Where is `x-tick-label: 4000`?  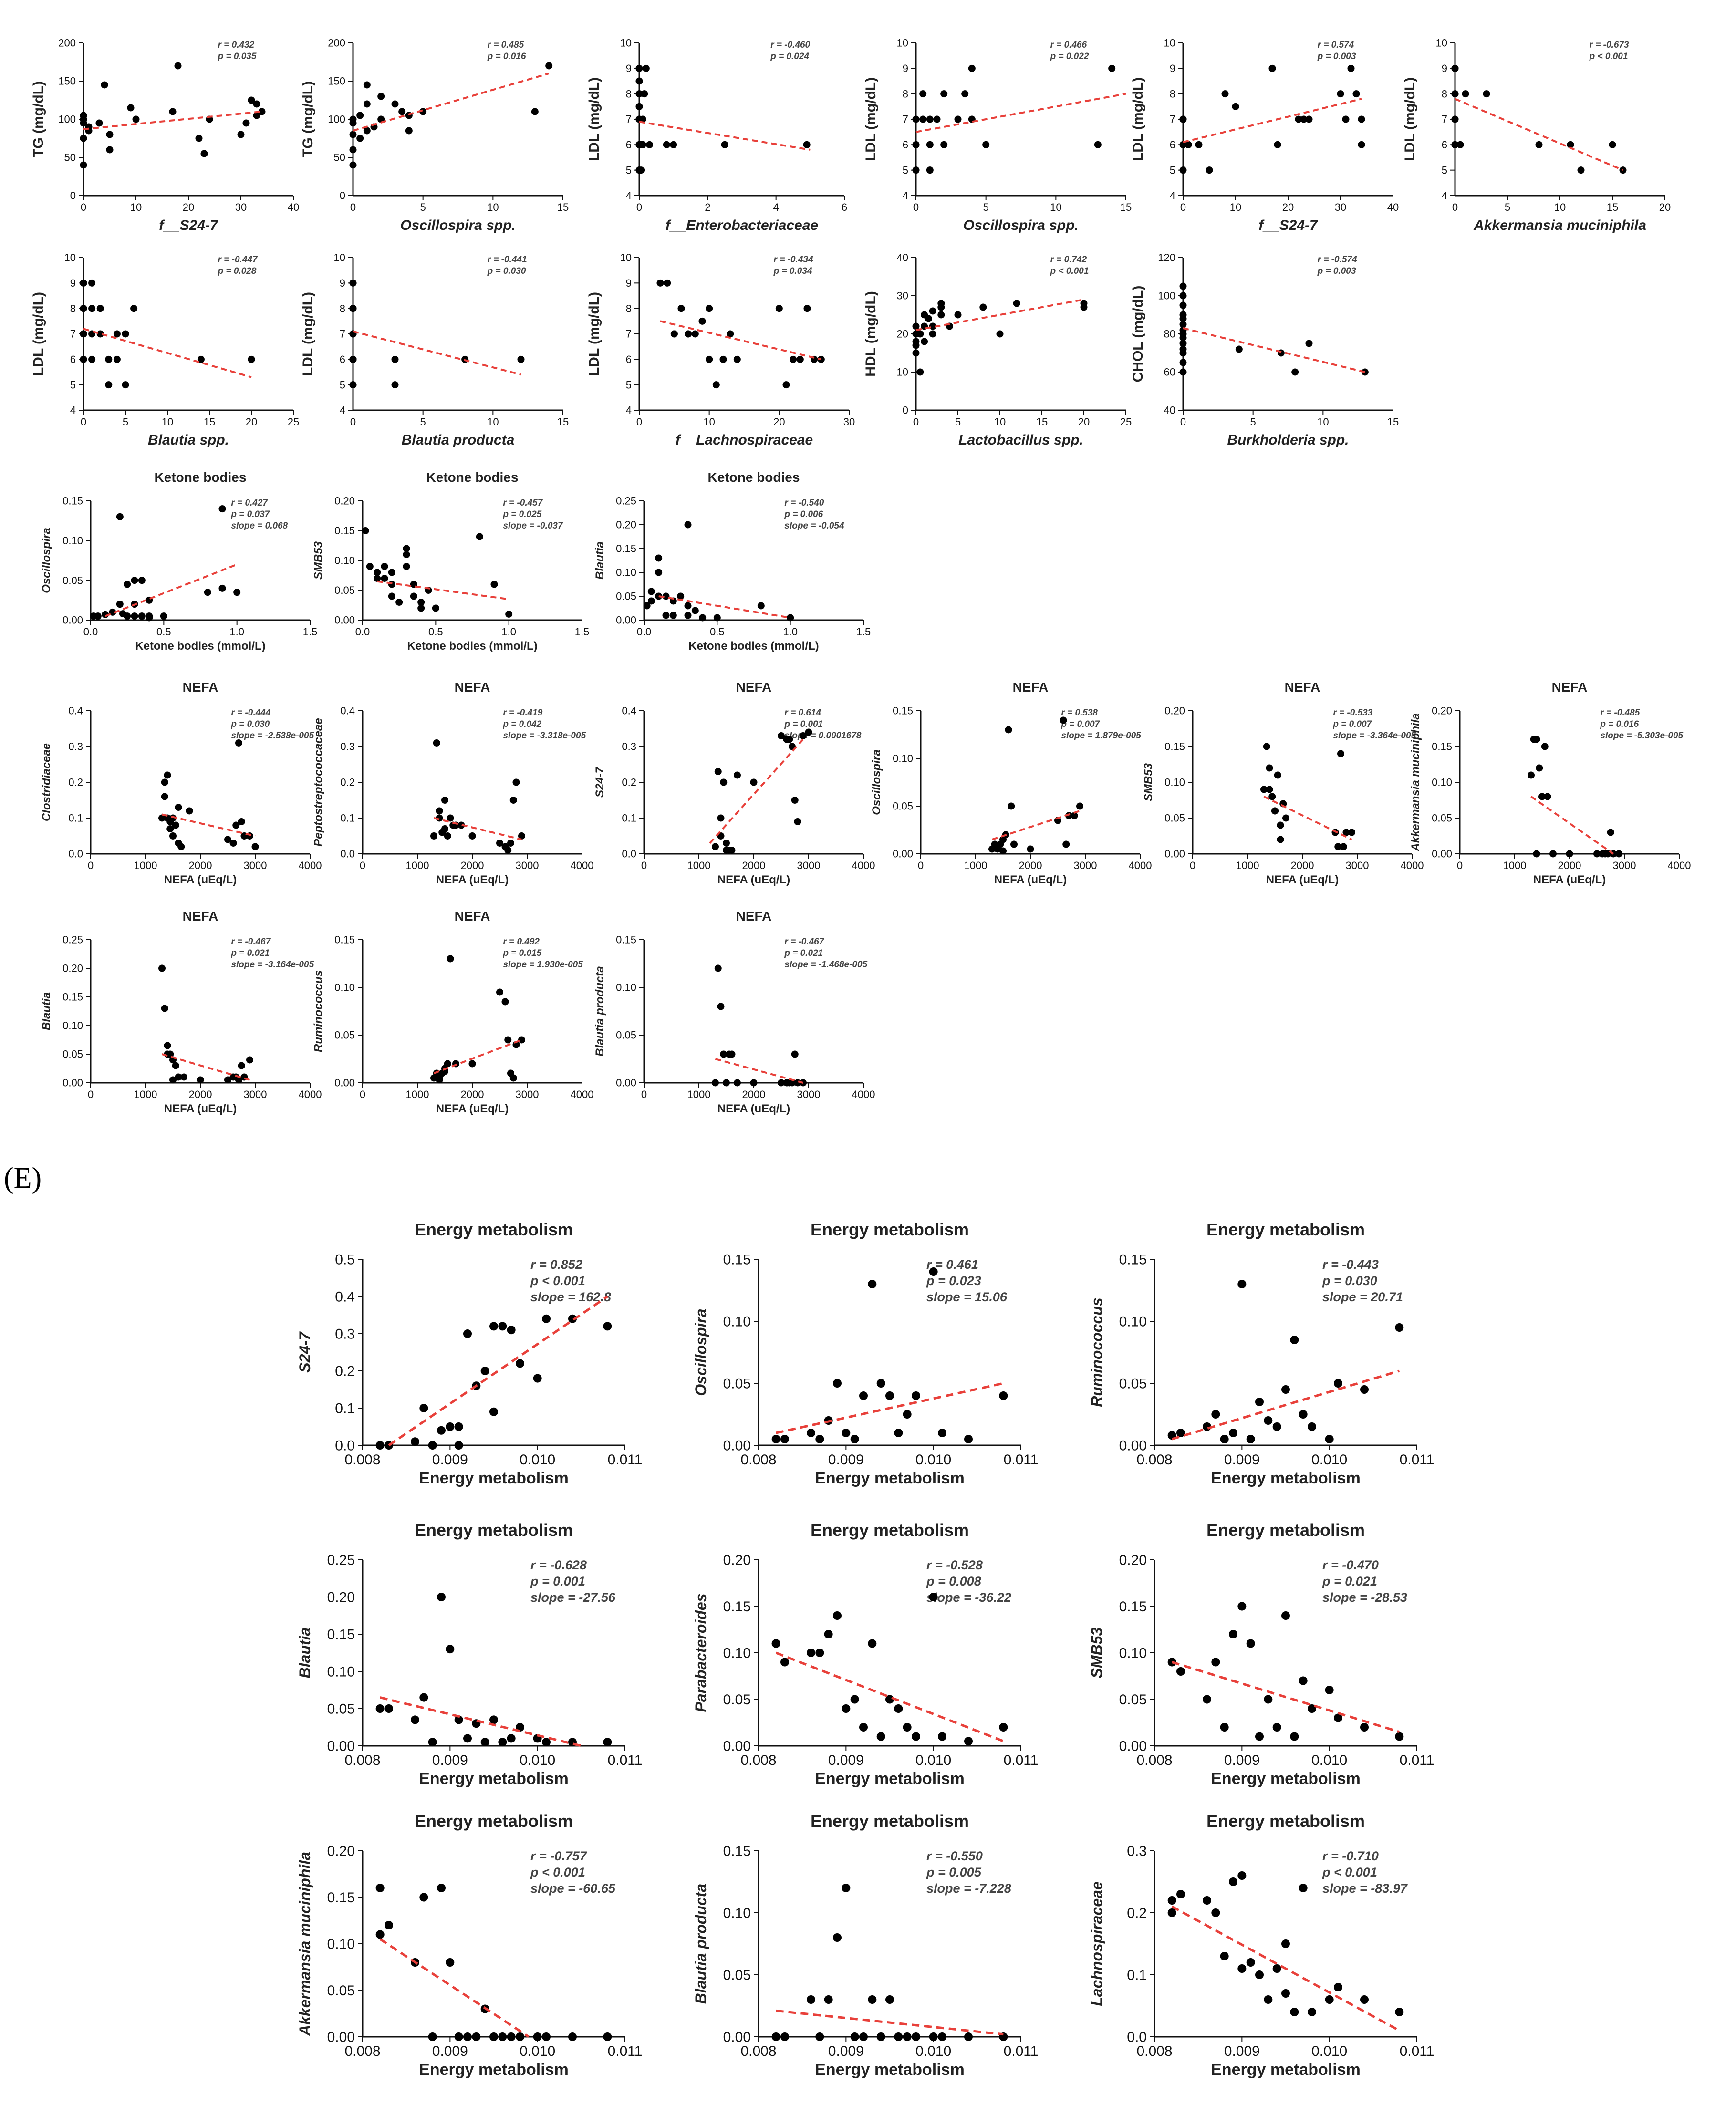
x-tick-label: 4000 is located at coordinates (310, 866).